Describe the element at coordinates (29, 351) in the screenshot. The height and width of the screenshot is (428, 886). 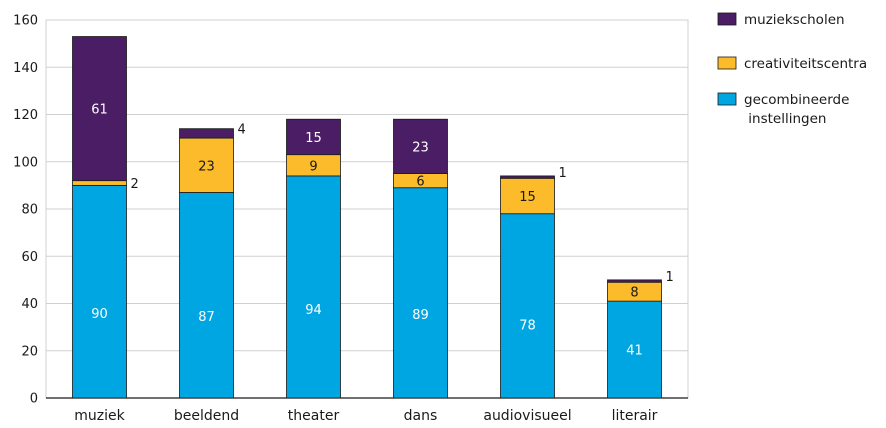
I see `y-tick-label: 20` at that location.